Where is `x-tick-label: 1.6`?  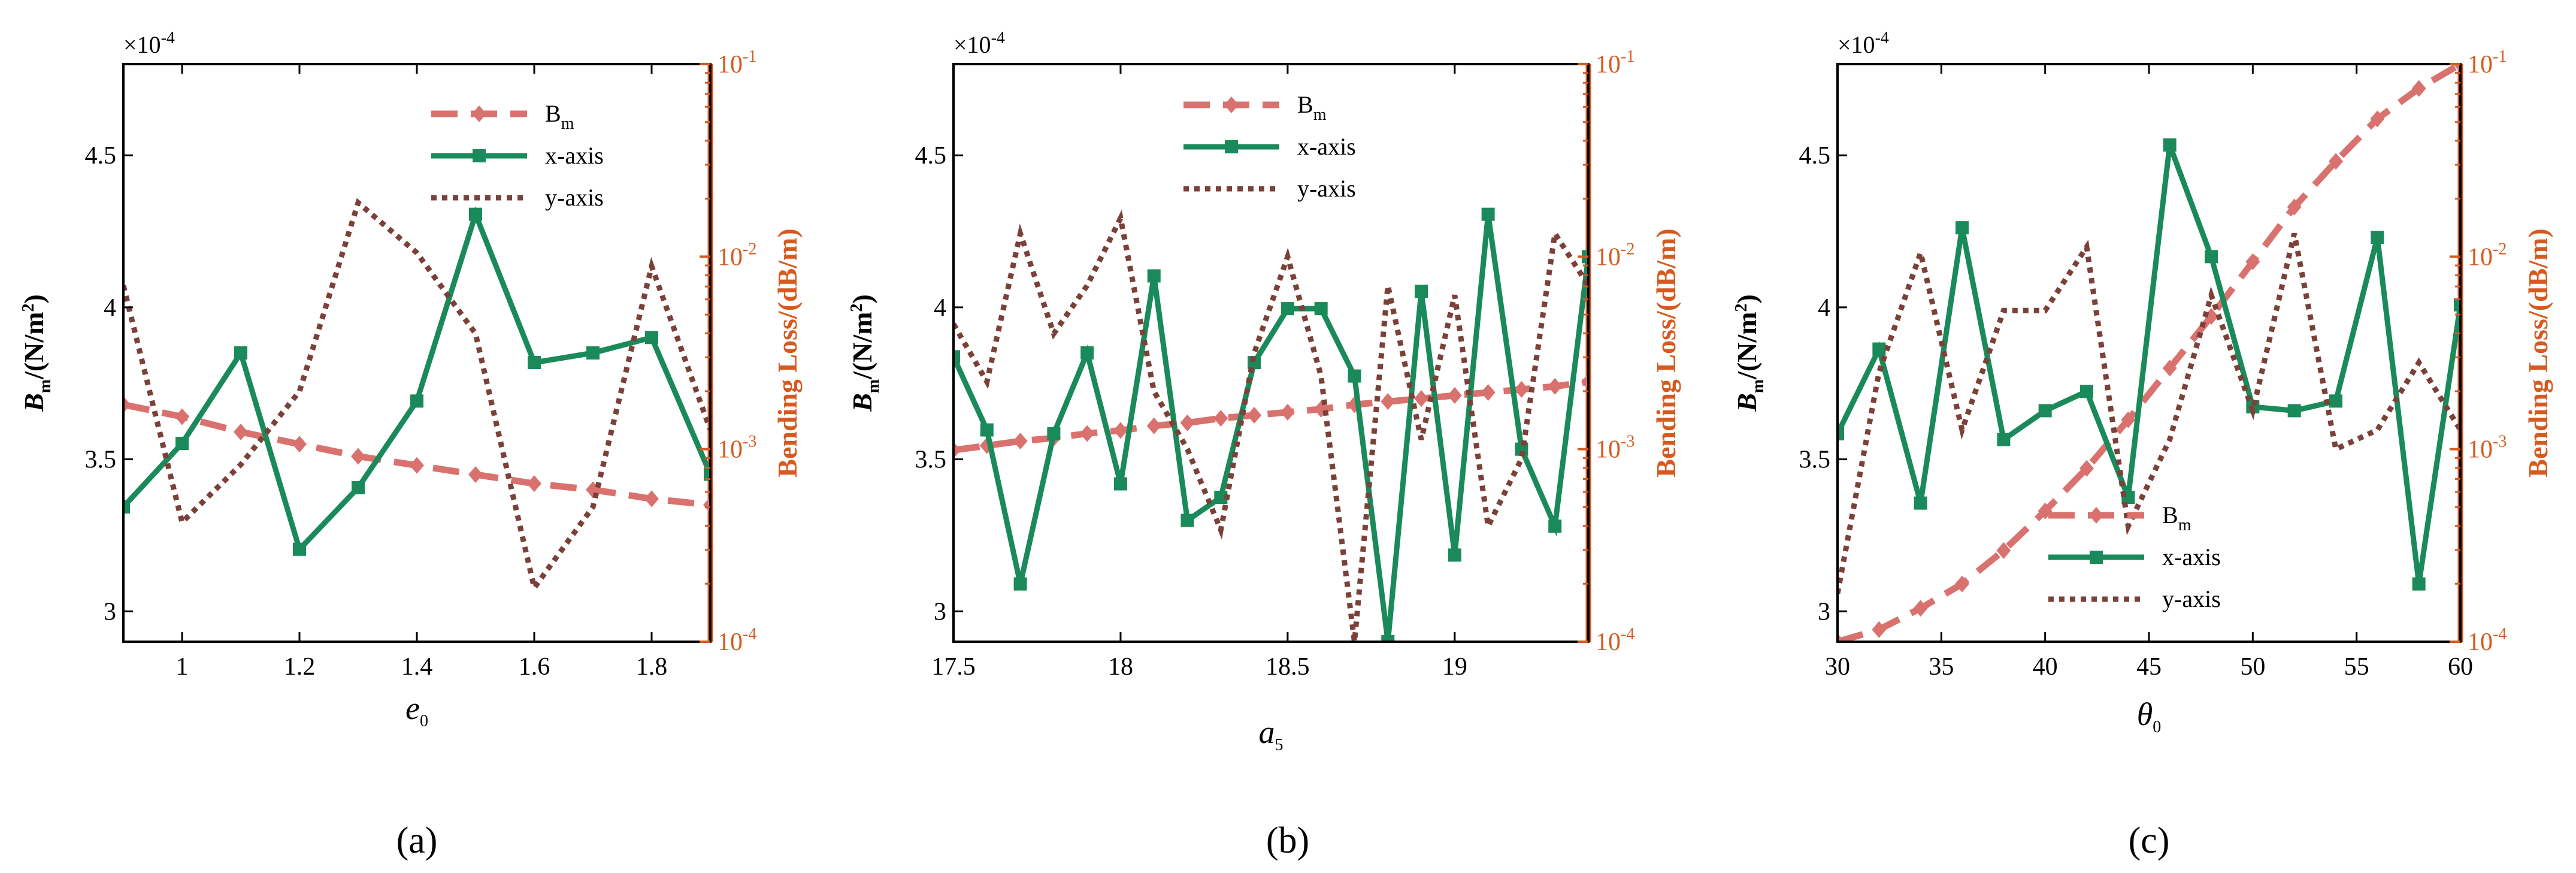
x-tick-label: 1.6 is located at coordinates (534, 667).